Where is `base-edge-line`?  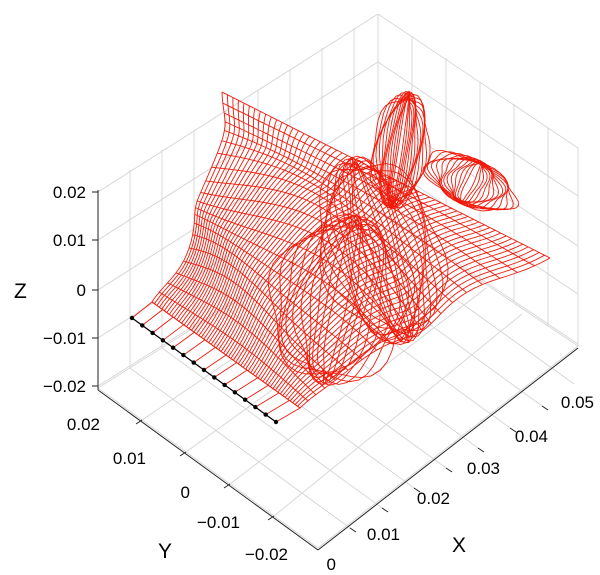 base-edge-line is located at coordinates (204, 370).